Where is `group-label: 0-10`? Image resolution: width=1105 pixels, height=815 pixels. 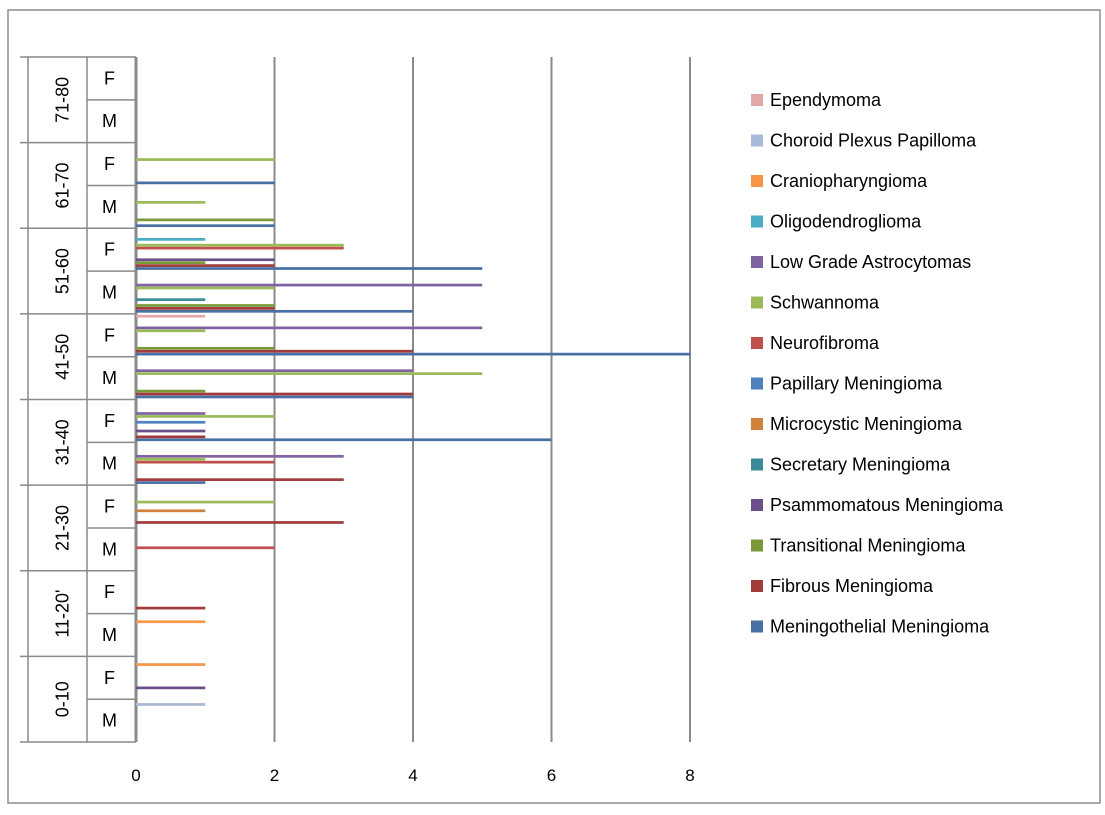
group-label: 0-10 is located at coordinates (62, 699).